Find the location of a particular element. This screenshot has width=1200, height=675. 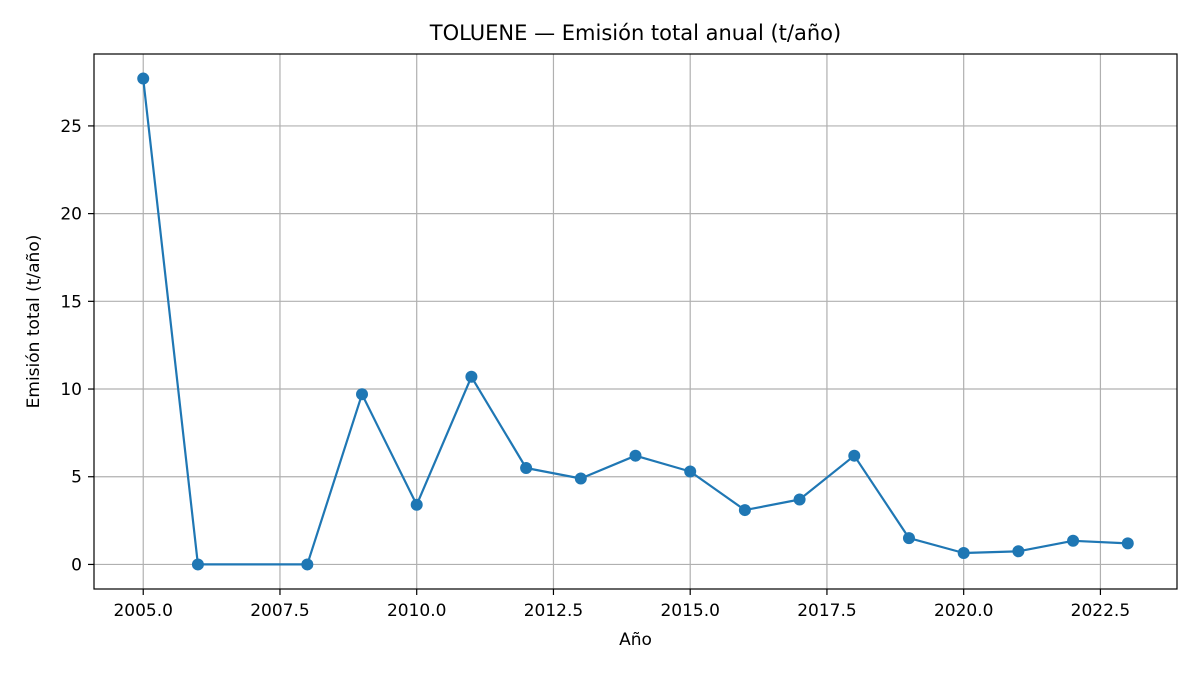

chart-title: TOLUENE — Emisión total anual (t/año) is located at coordinates (635, 33).